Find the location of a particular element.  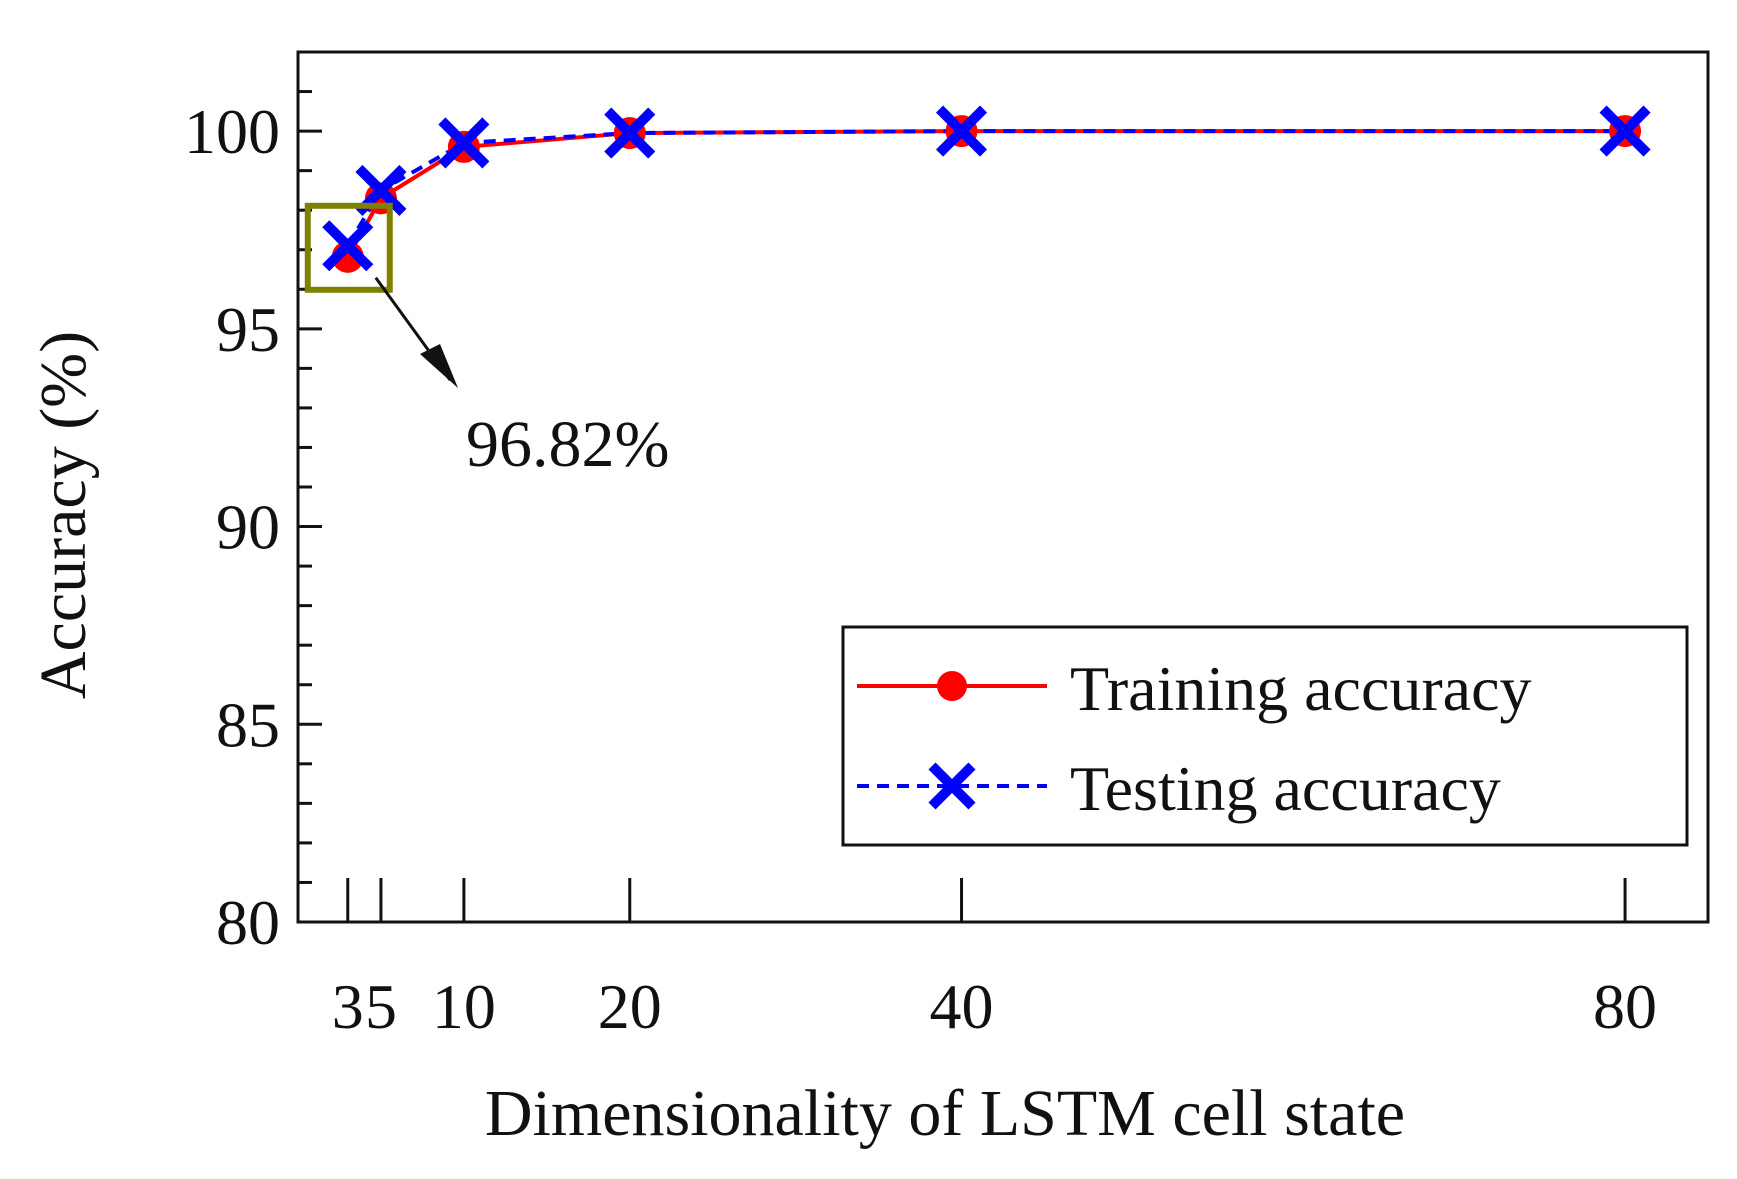

annotation-box is located at coordinates (348, 247).